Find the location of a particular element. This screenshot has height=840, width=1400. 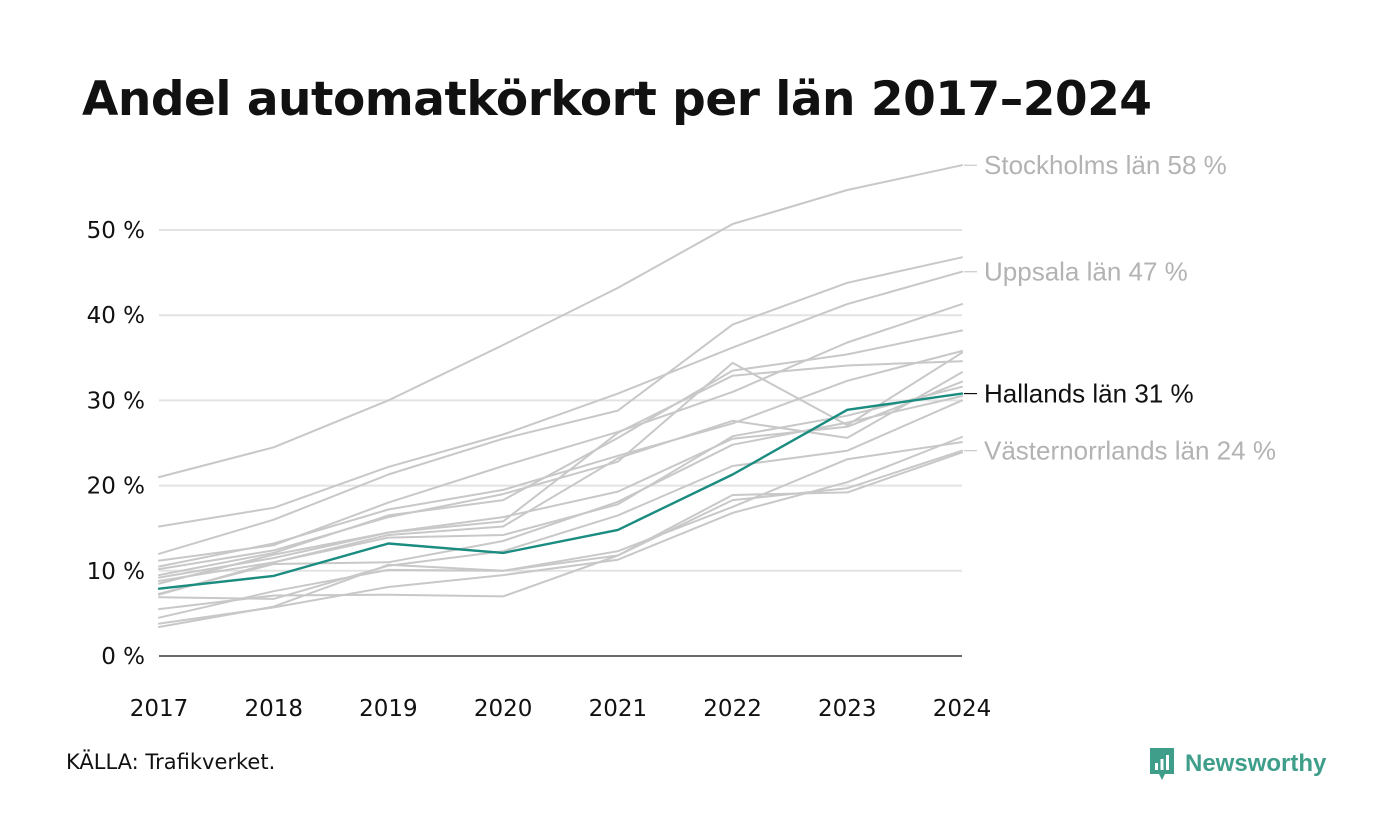

end-label: Västernorrlands län 24 % is located at coordinates (1130, 451).